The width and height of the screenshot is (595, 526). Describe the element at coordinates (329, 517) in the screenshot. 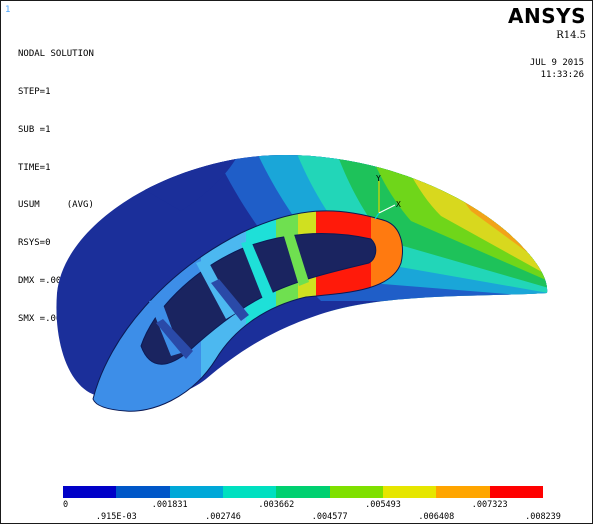

I see `legend-tick-label: .004577` at that location.